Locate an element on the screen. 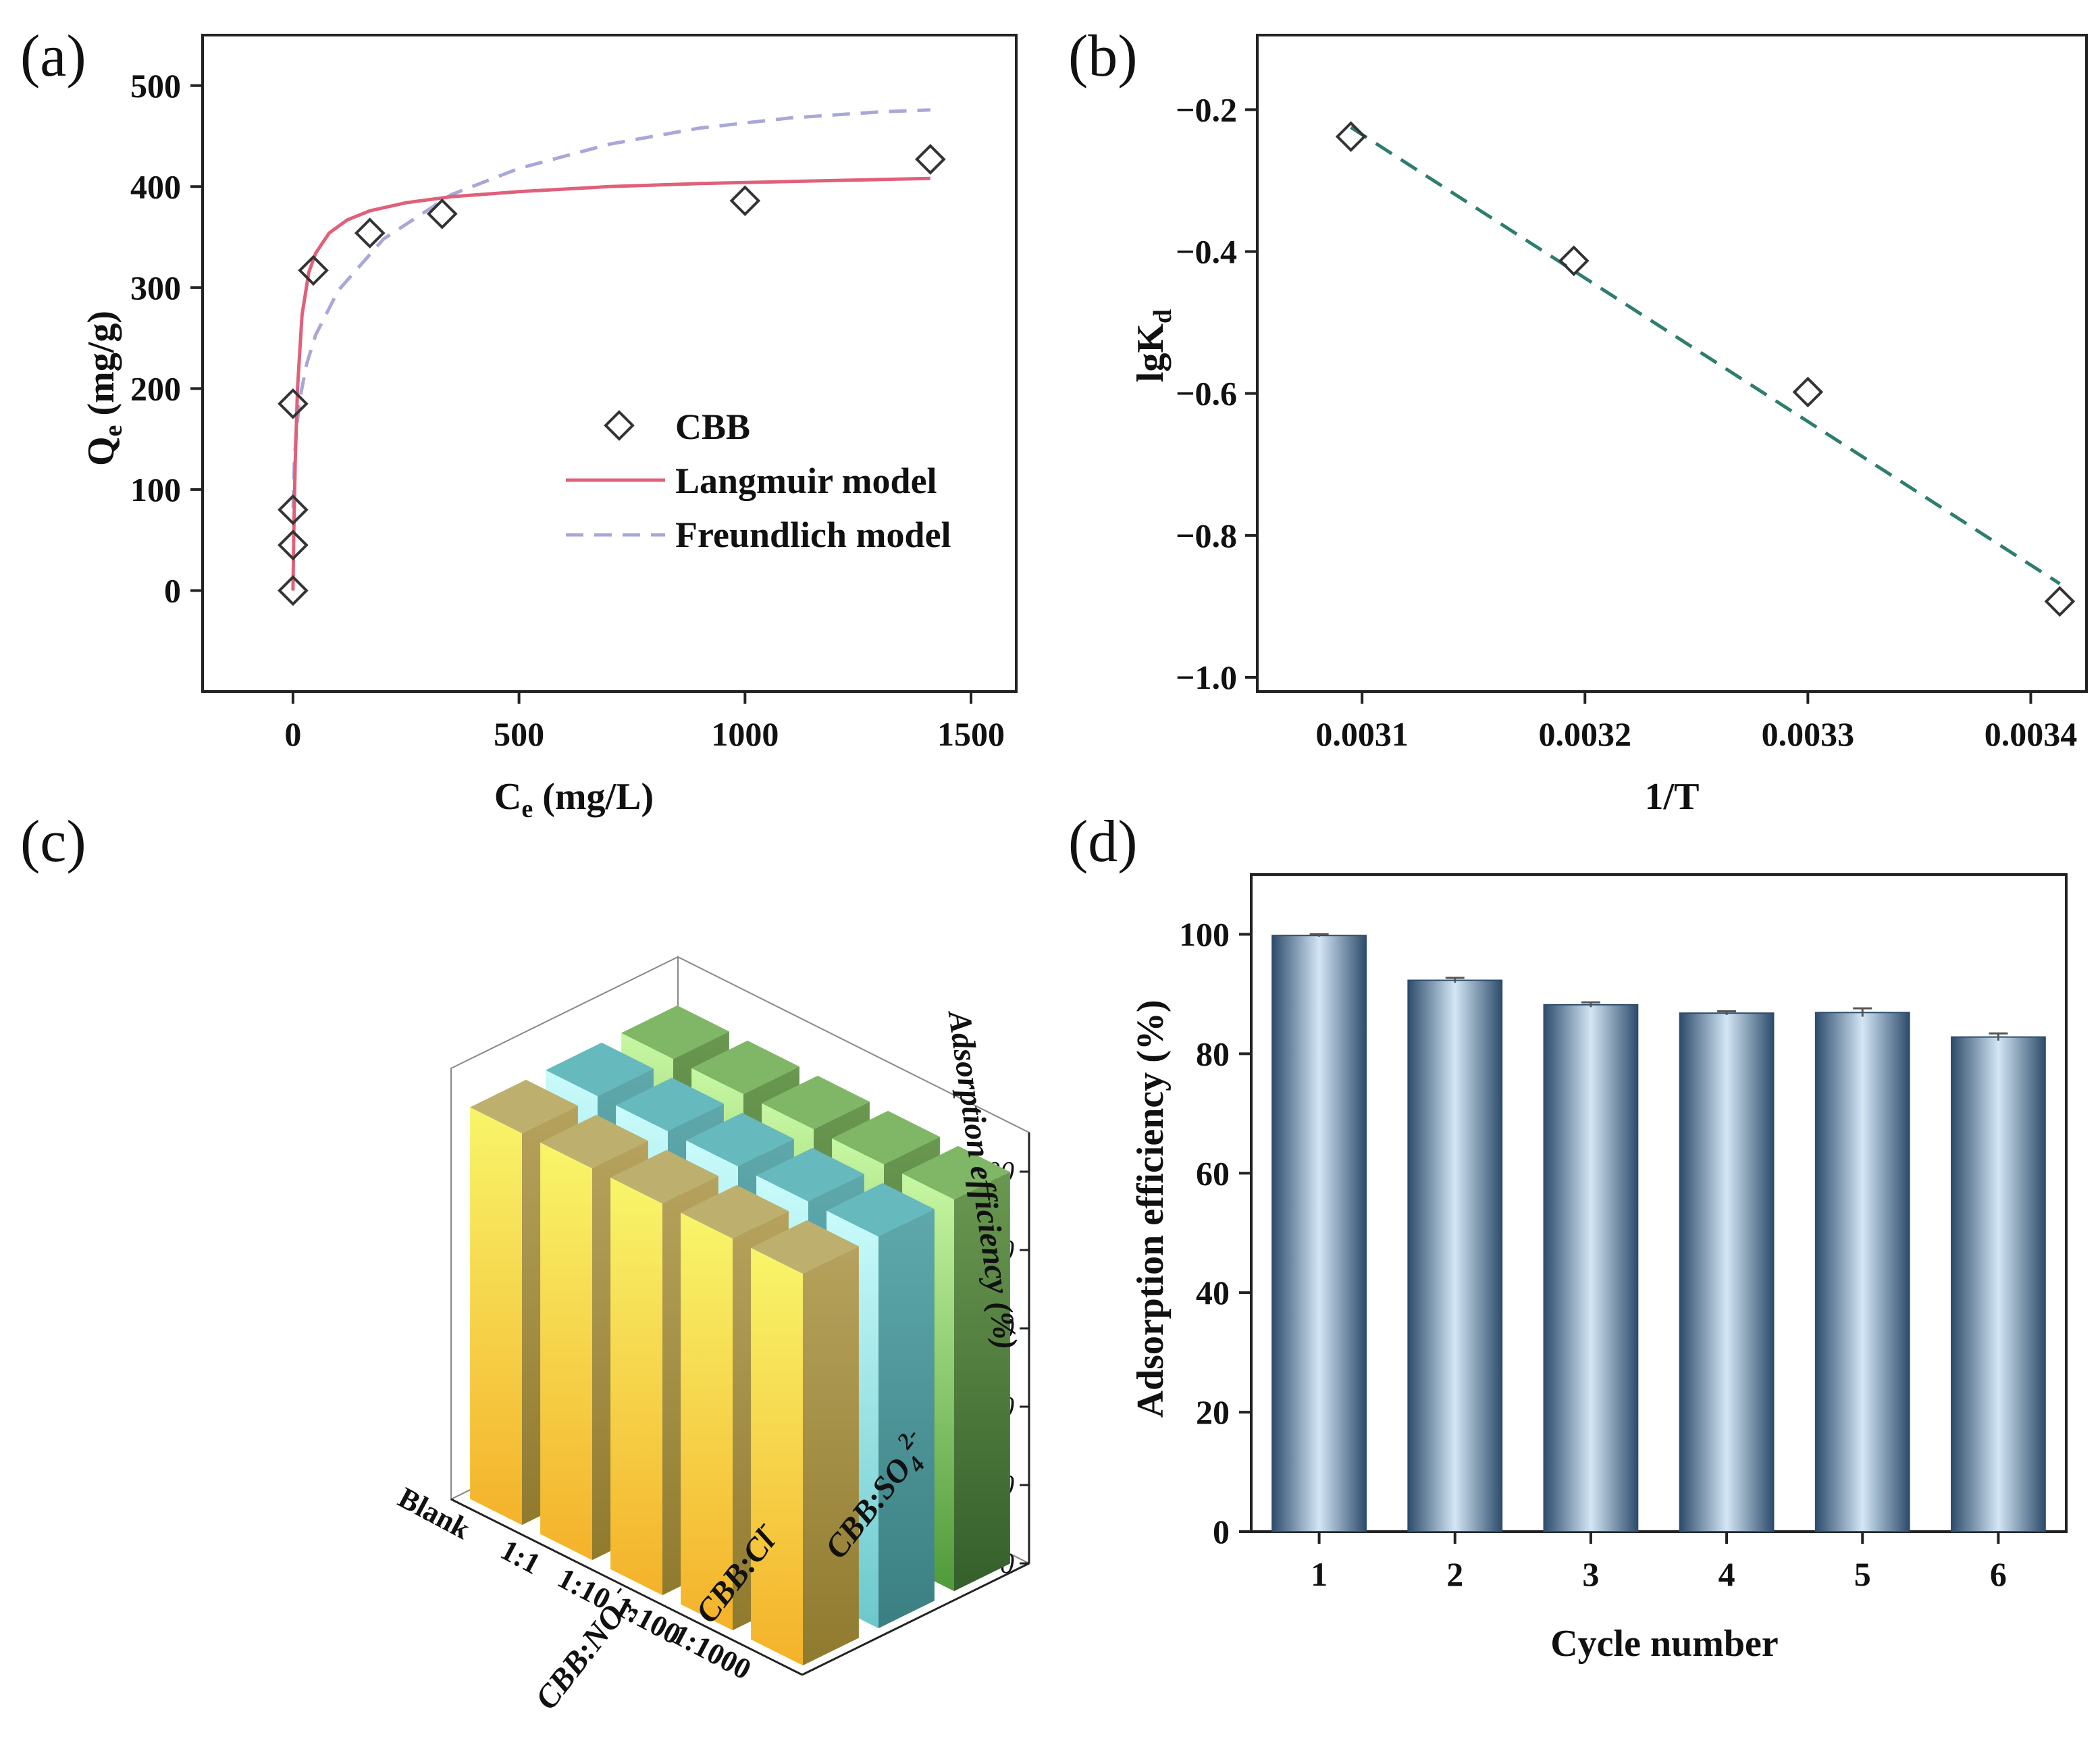  panel-d-ytick-label: 100 is located at coordinates (1204, 934).